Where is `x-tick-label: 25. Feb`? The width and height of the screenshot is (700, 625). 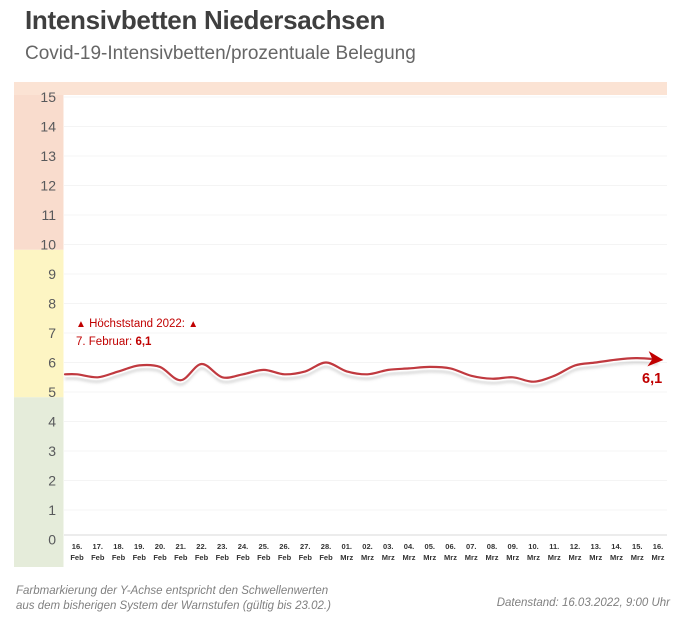
x-tick-label: 25. Feb is located at coordinates (264, 552).